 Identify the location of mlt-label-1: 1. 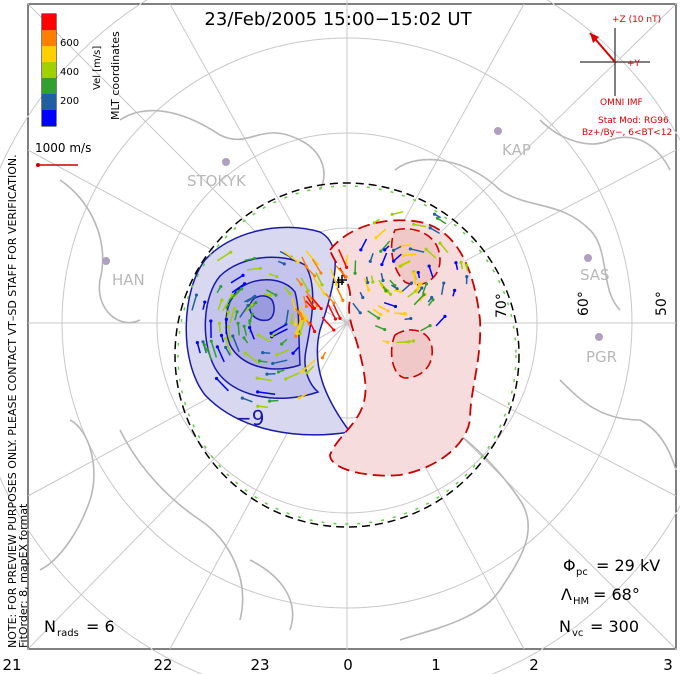
(436, 665).